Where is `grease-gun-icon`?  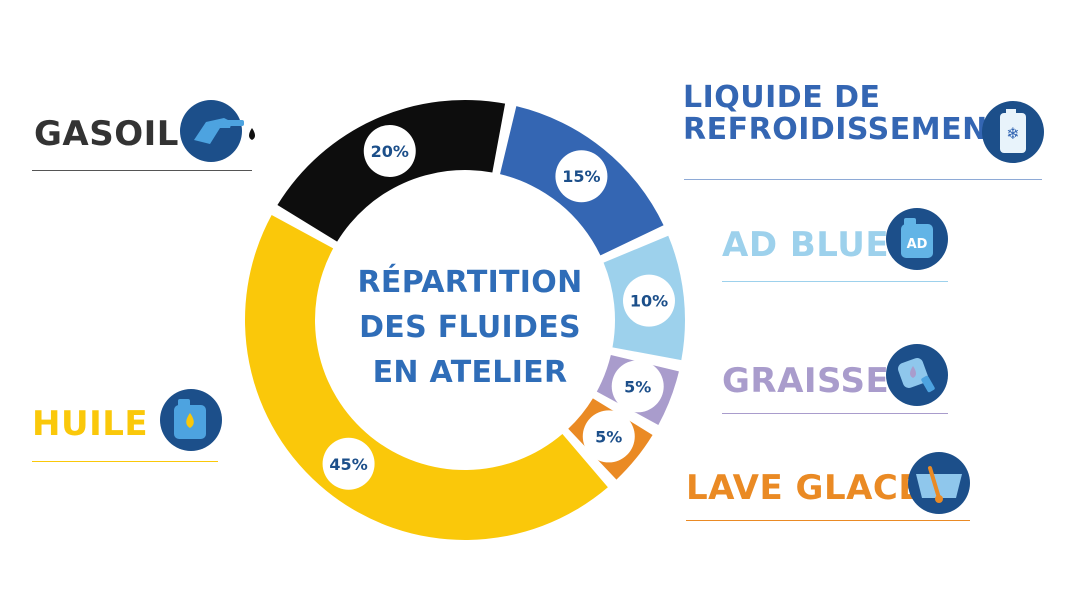
grease-gun-icon is located at coordinates (917, 375).